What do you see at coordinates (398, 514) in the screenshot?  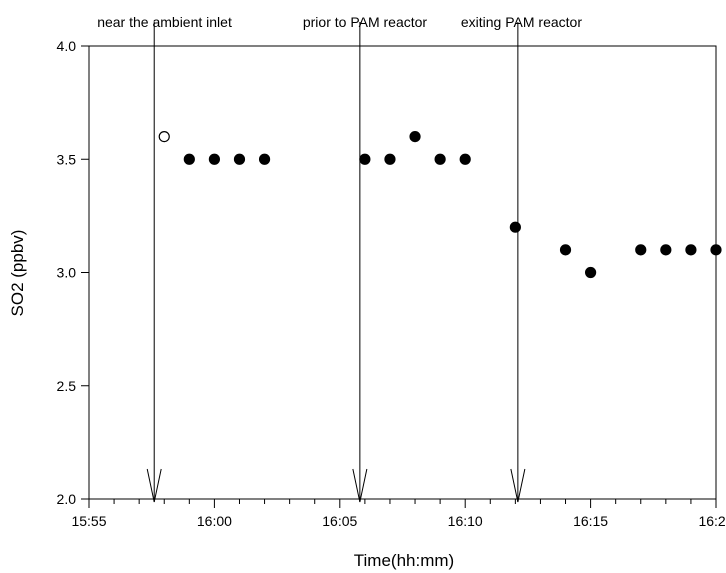 I see `x-axis-ticks: 15:55 16:00 16:05 16:10 16:15 16:20` at bounding box center [398, 514].